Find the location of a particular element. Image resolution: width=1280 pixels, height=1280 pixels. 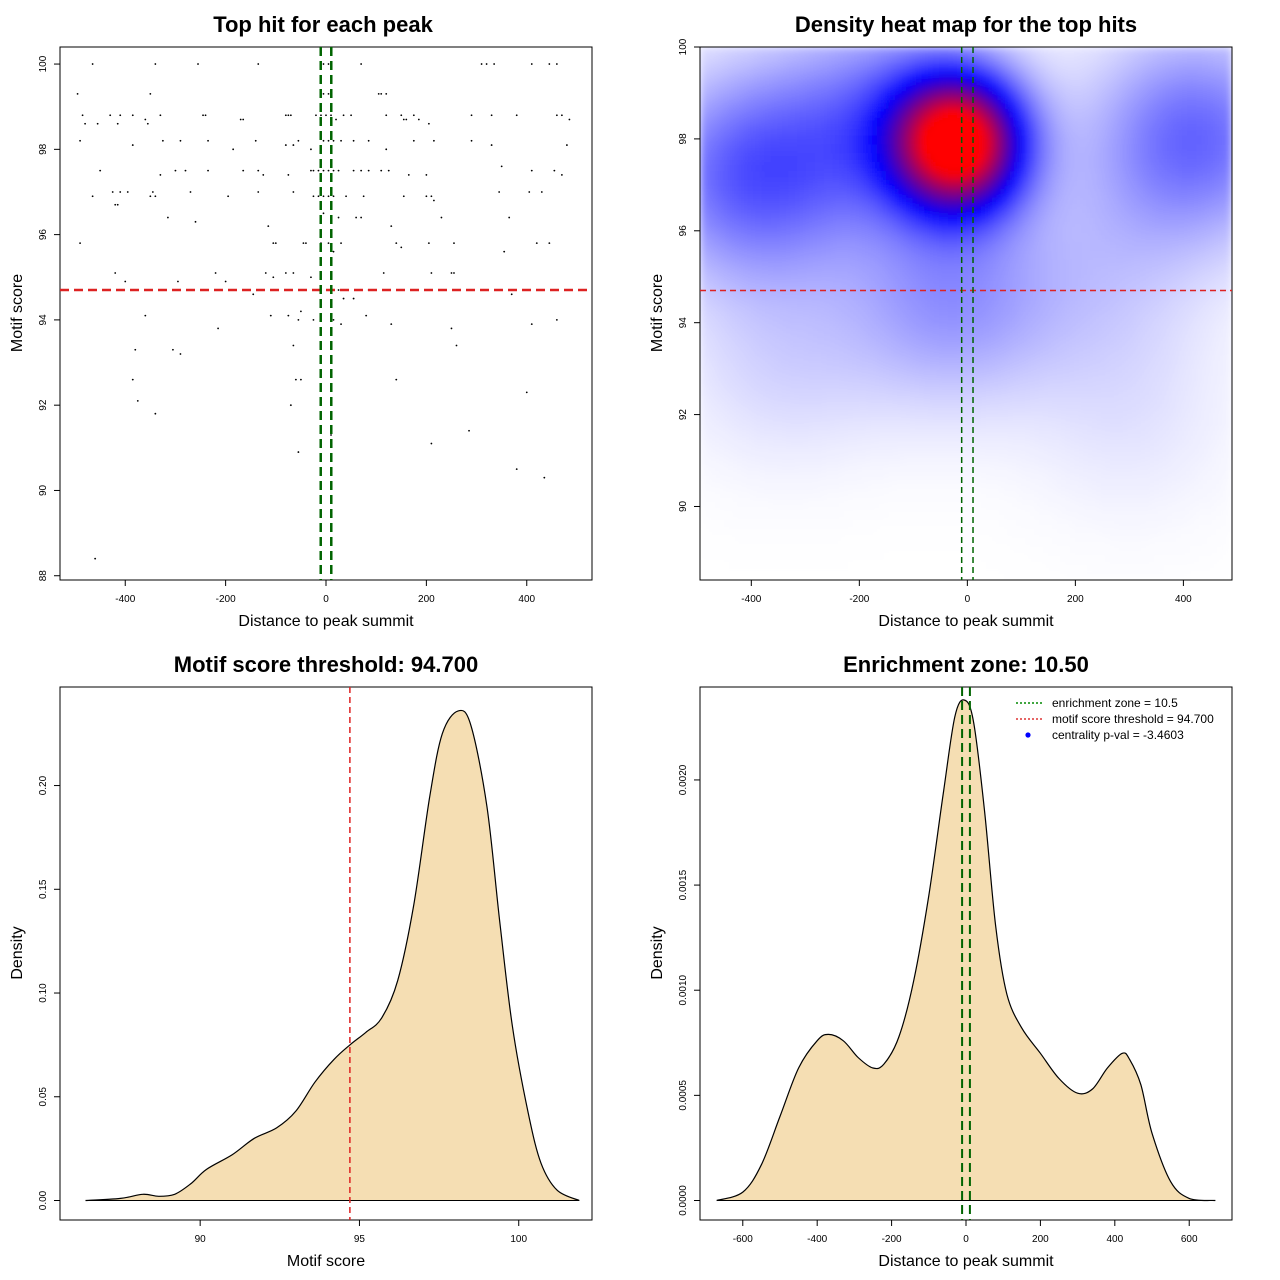

heatmap-title: Density heat map for the top hits is located at coordinates (966, 24).